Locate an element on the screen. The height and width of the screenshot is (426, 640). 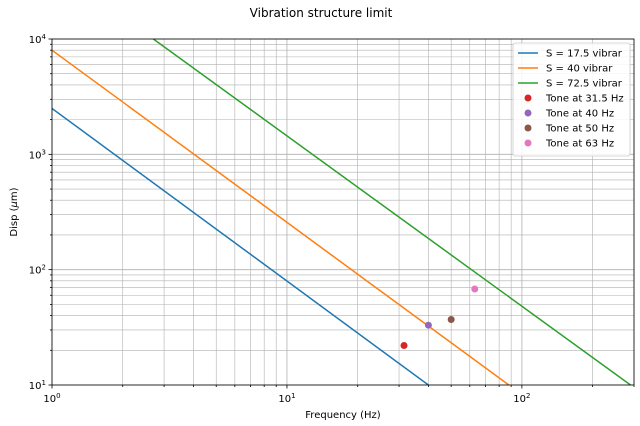
y-tick-label: 10⁴ is located at coordinates (38, 39).